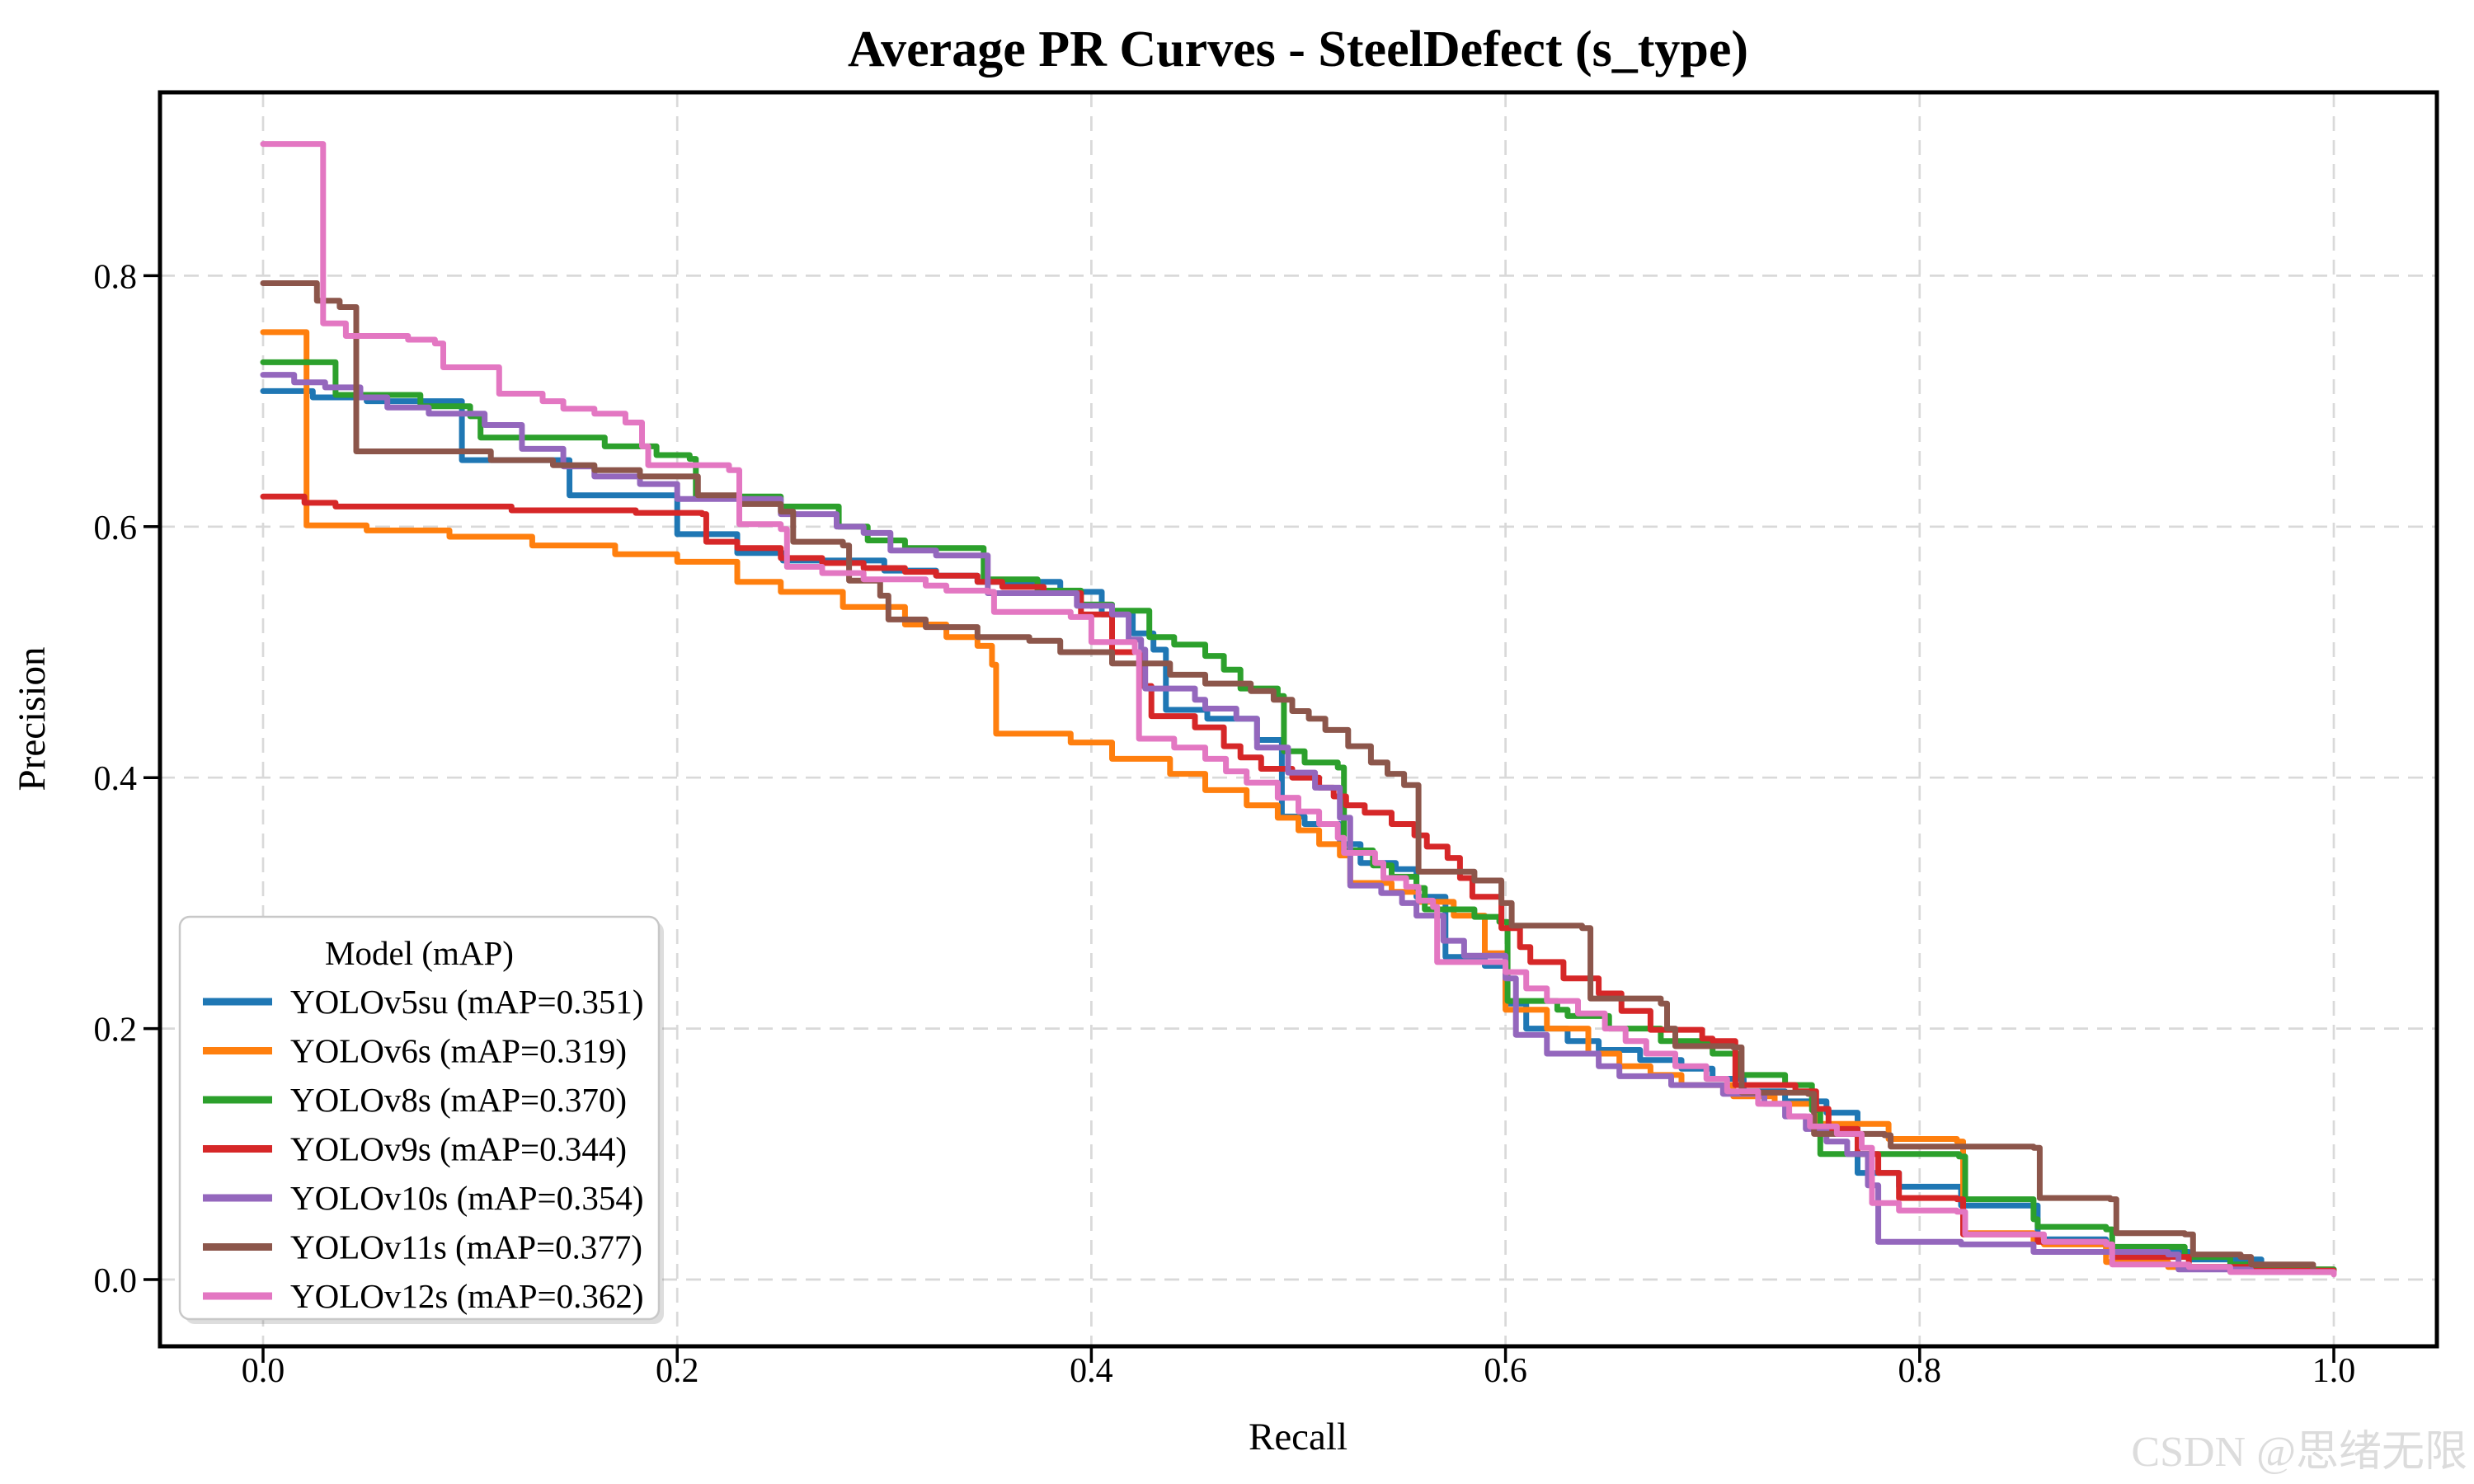 Image resolution: width=2474 pixels, height=1484 pixels. Describe the element at coordinates (1505, 1371) in the screenshot. I see `x-tick-label: 0.6` at that location.